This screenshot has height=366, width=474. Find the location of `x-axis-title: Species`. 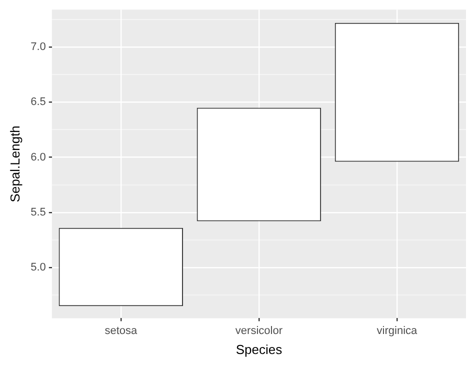

x-axis-title: Species is located at coordinates (259, 349).